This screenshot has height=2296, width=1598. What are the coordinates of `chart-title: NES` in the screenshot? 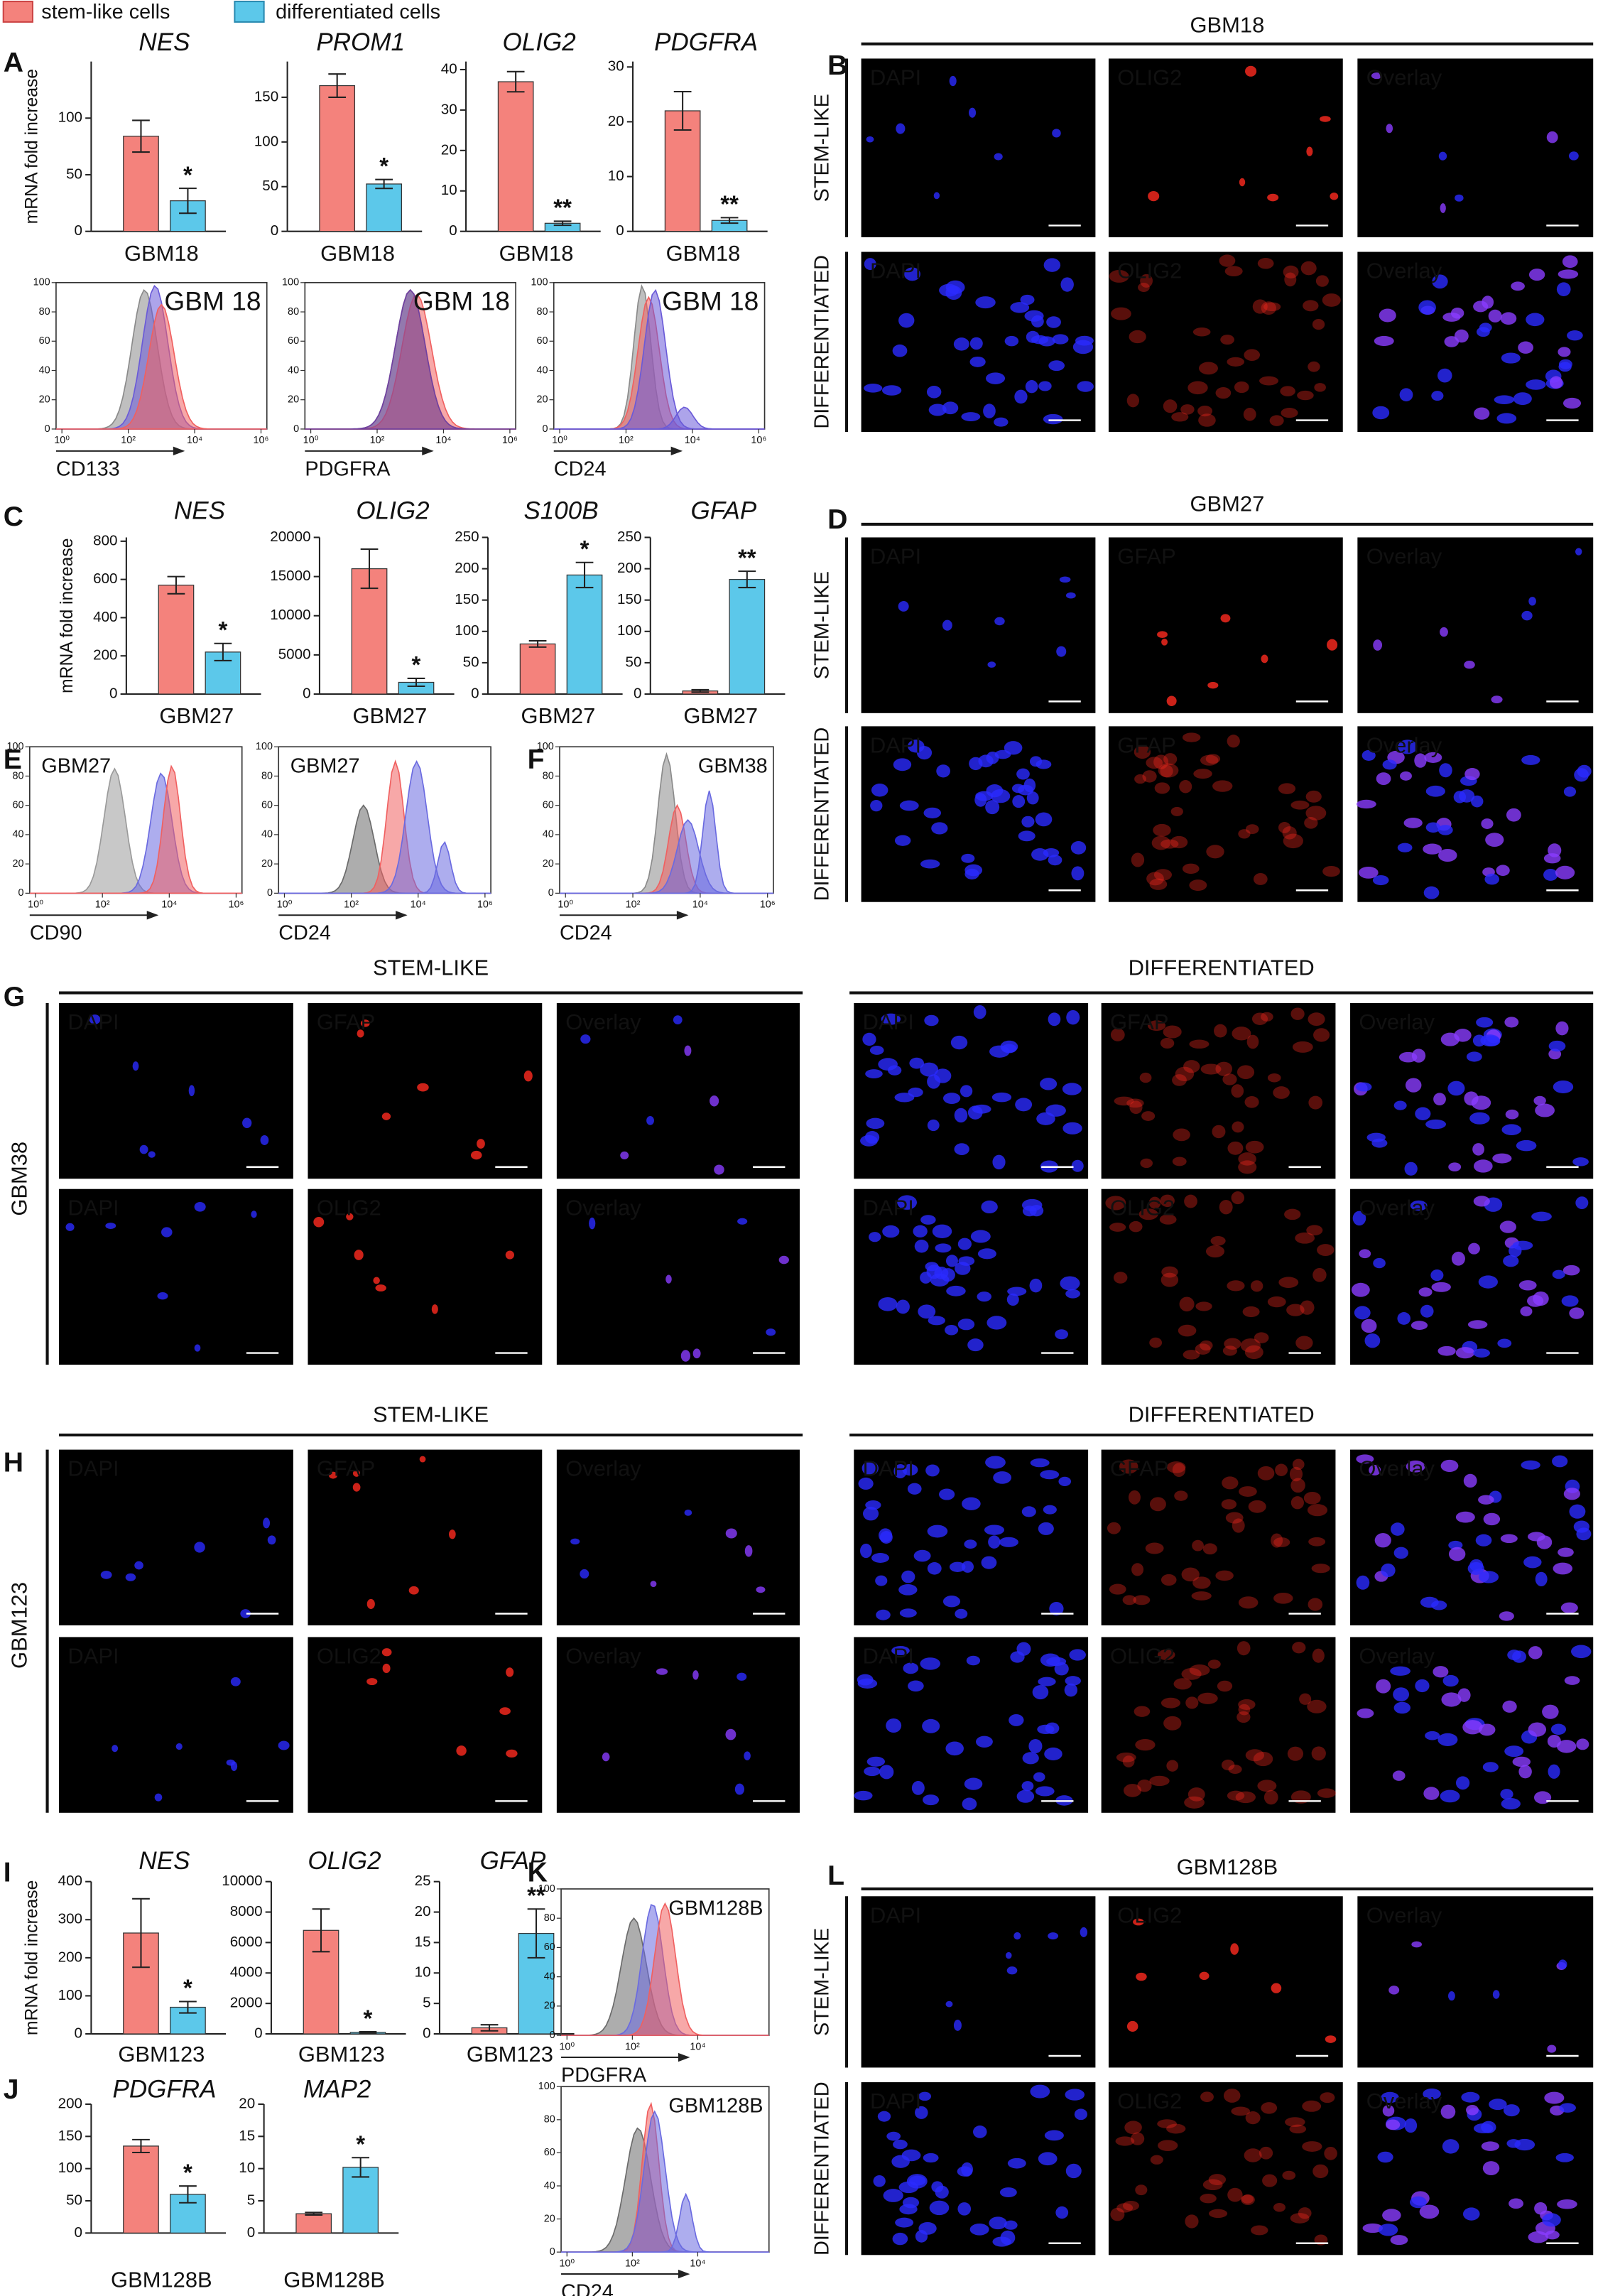 It's located at (164, 42).